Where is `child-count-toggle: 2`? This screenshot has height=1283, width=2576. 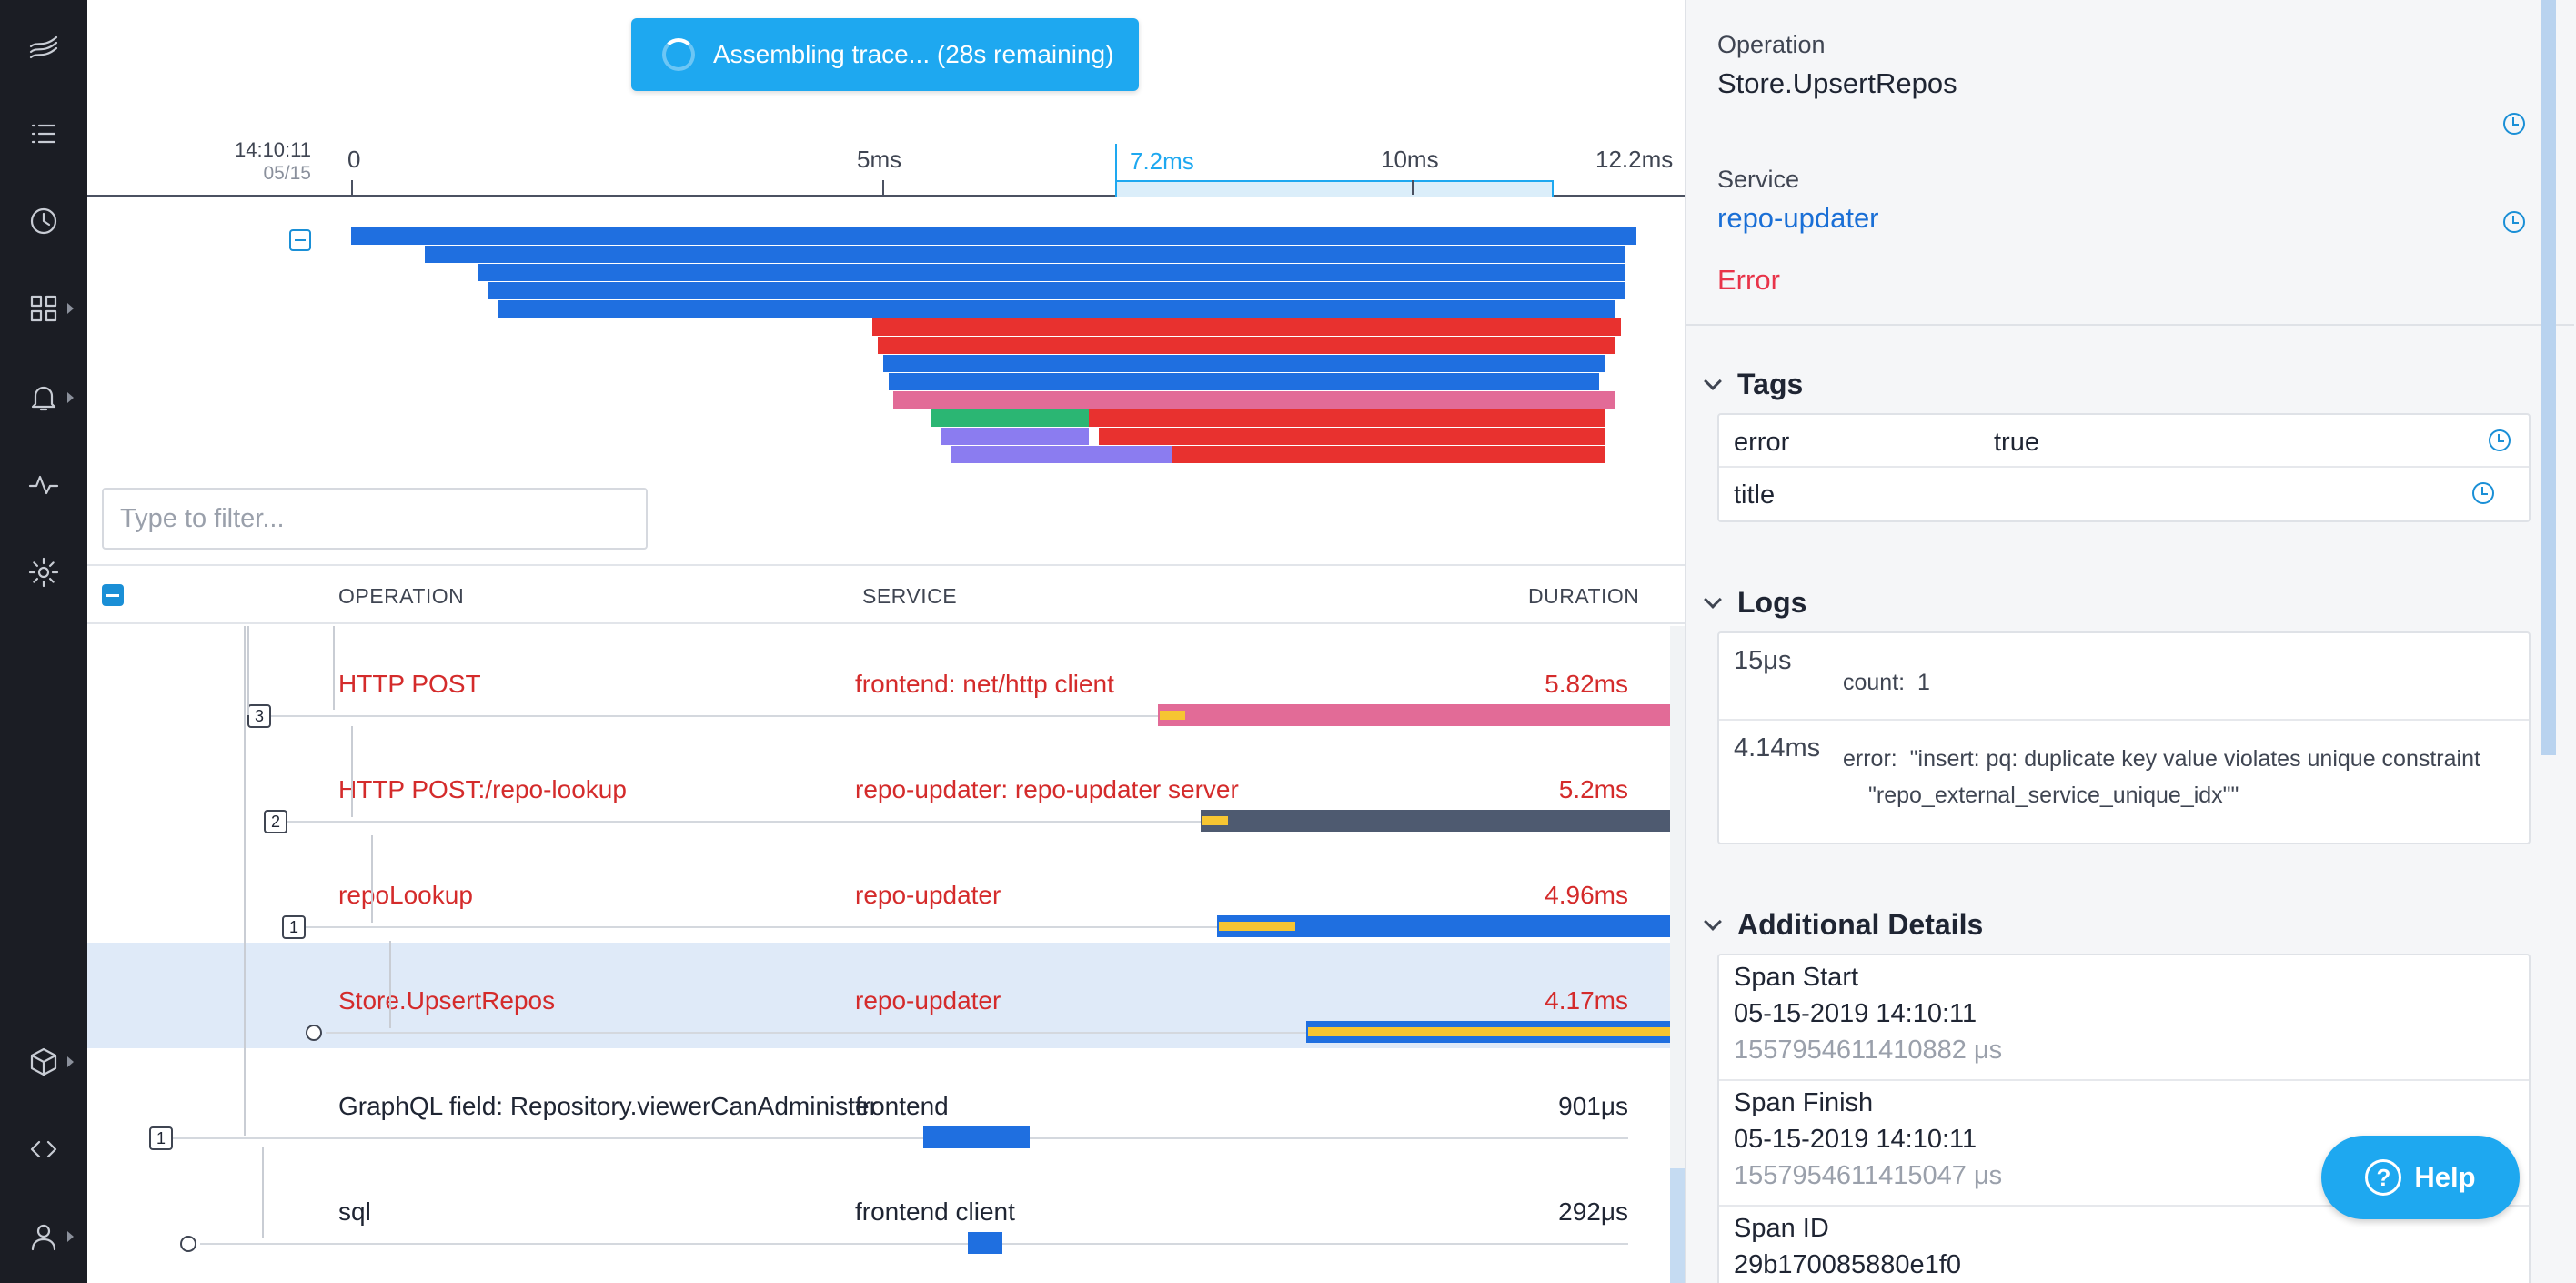
child-count-toggle: 2 is located at coordinates (275, 821).